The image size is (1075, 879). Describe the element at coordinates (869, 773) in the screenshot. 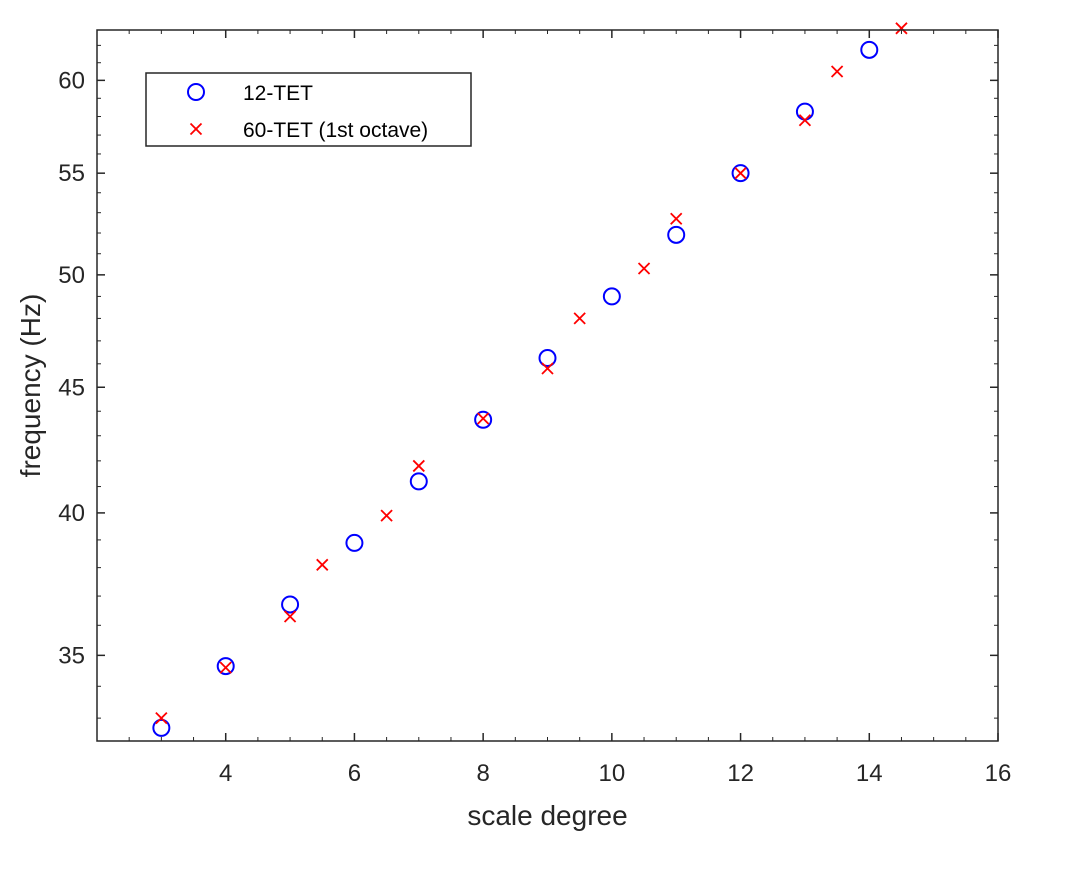

I see `x-tick-label: 14` at that location.